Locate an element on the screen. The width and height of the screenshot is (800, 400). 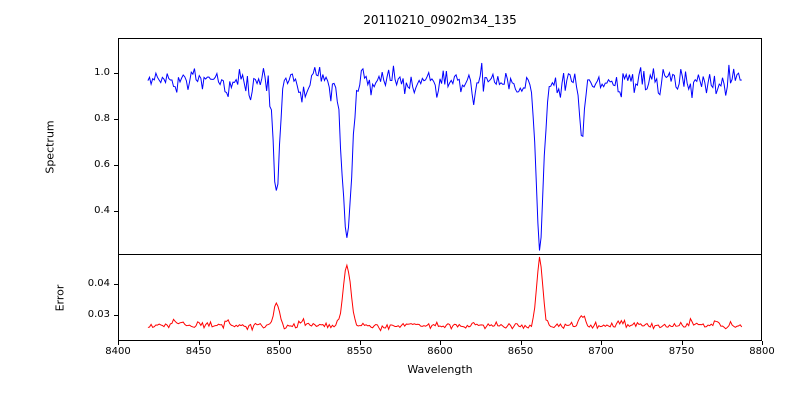
y-tick-label: 0.4 is located at coordinates (102, 211).